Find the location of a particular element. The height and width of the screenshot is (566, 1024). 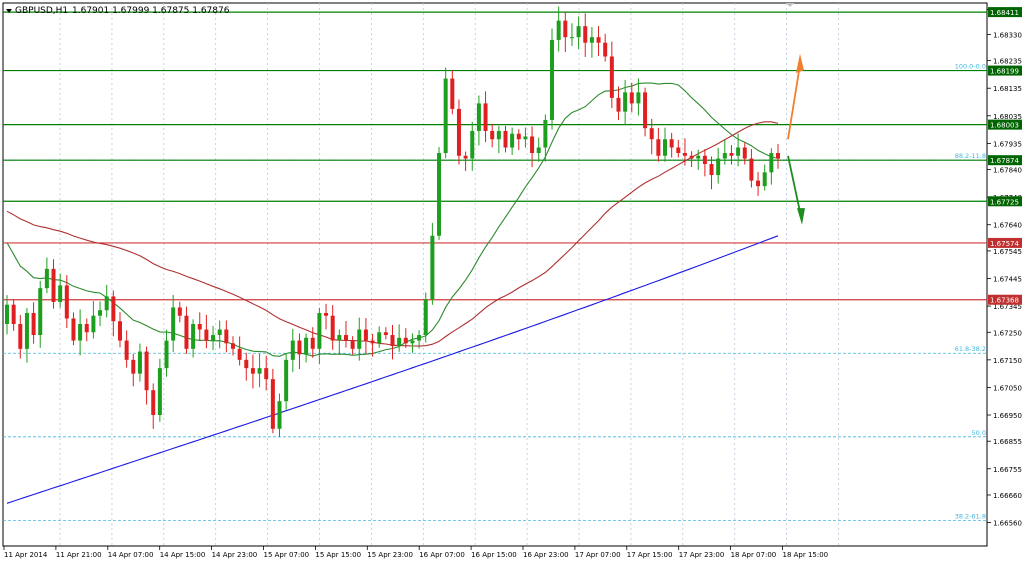

price-tag-label: 1.68199 is located at coordinates (1004, 72).